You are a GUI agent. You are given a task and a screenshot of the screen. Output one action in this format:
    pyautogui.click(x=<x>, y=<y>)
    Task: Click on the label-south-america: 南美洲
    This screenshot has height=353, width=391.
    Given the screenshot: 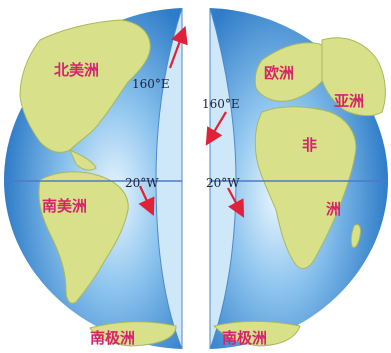 What is the action you would take?
    pyautogui.click(x=64, y=206)
    